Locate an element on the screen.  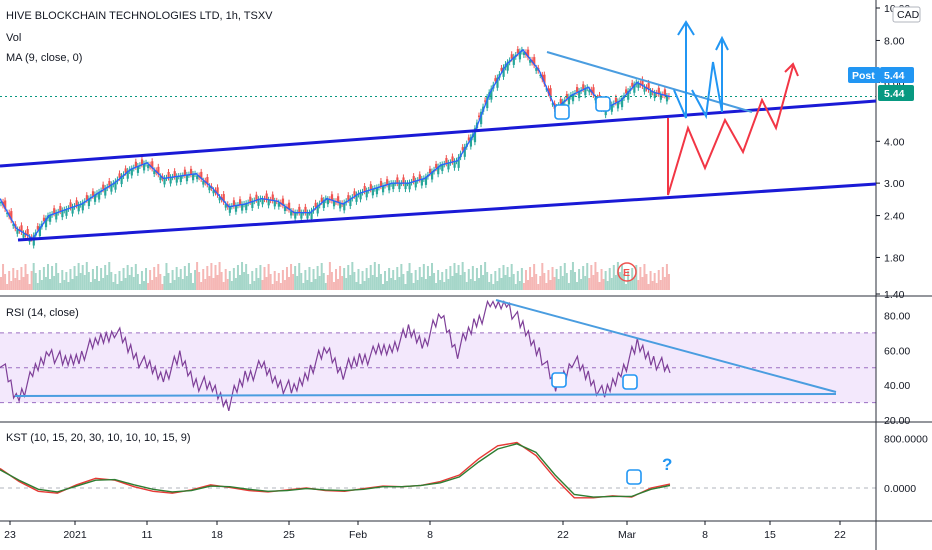
earnings-badge is located at coordinates (627, 272).